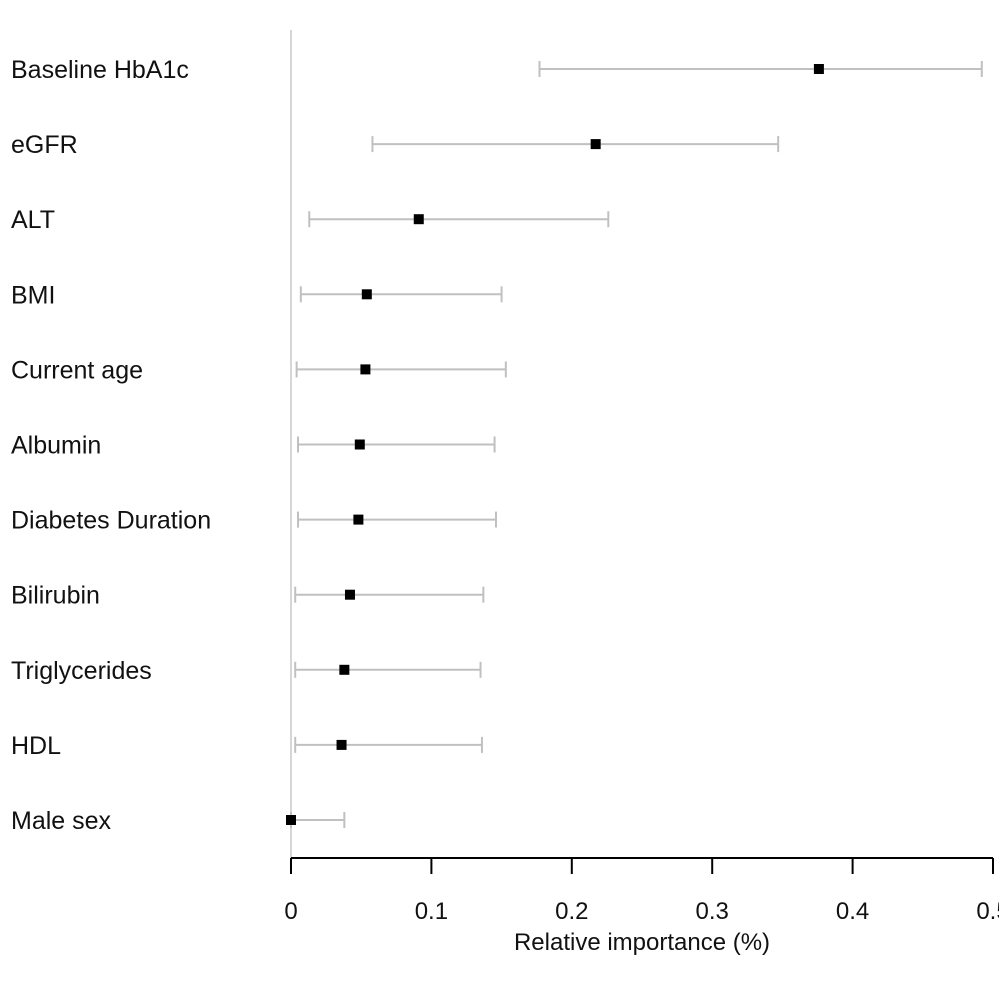 This screenshot has height=993, width=999. What do you see at coordinates (55, 596) in the screenshot?
I see `category-label: Bilirubin` at bounding box center [55, 596].